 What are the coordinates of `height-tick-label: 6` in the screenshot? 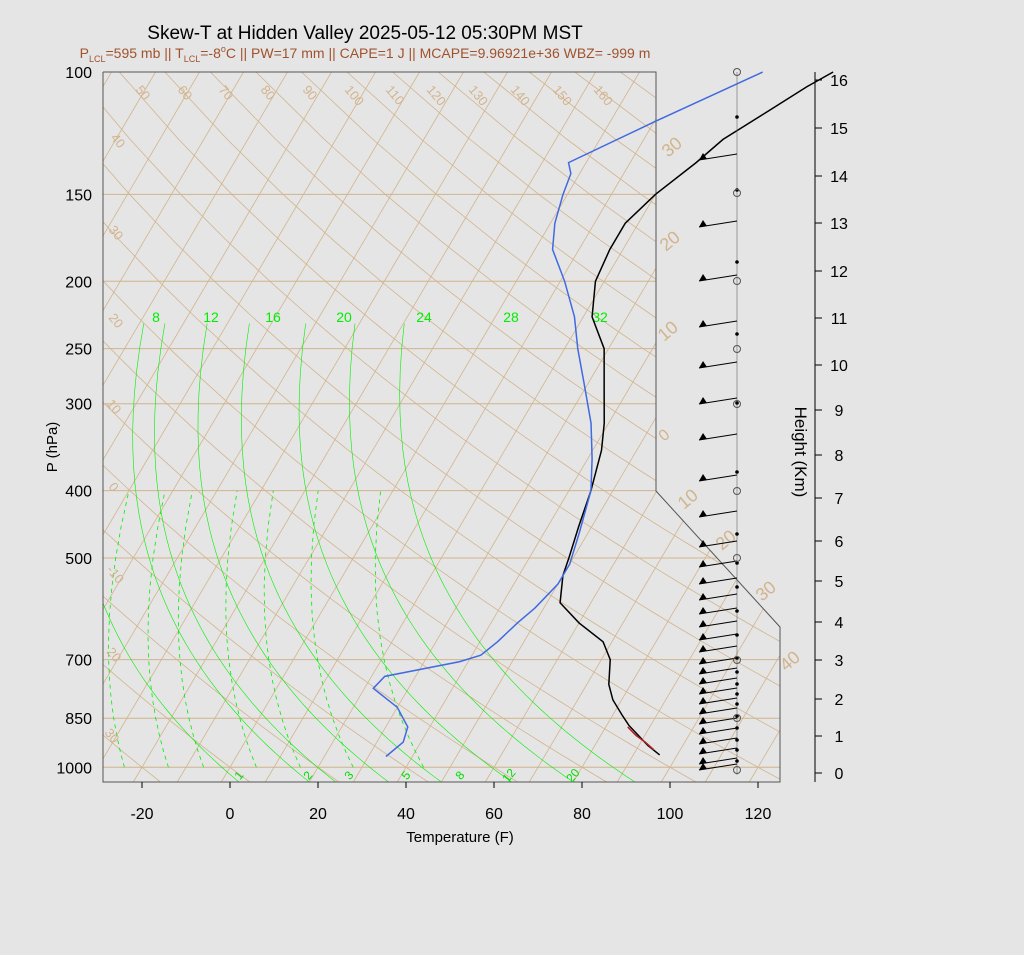 It's located at (839, 542).